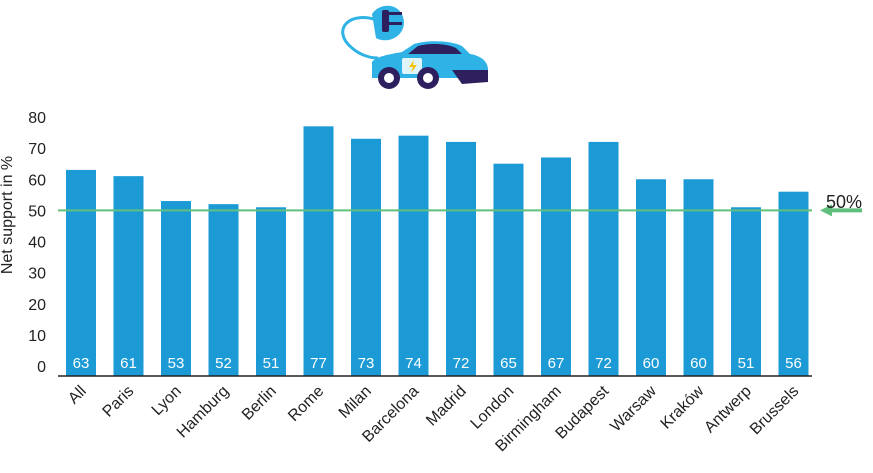  Describe the element at coordinates (728, 410) in the screenshot. I see `x-tick-label: Antwerp` at that location.